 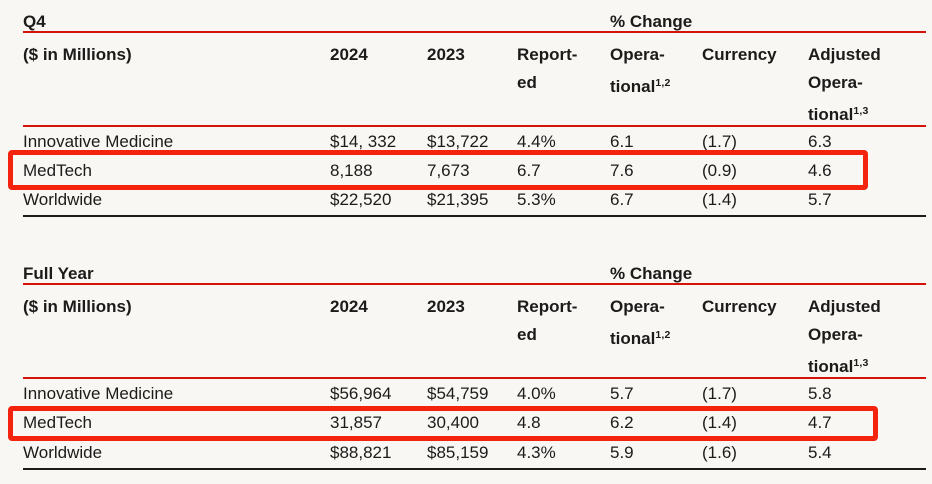 I want to click on cell-2023: $54,759, so click(x=458, y=393).